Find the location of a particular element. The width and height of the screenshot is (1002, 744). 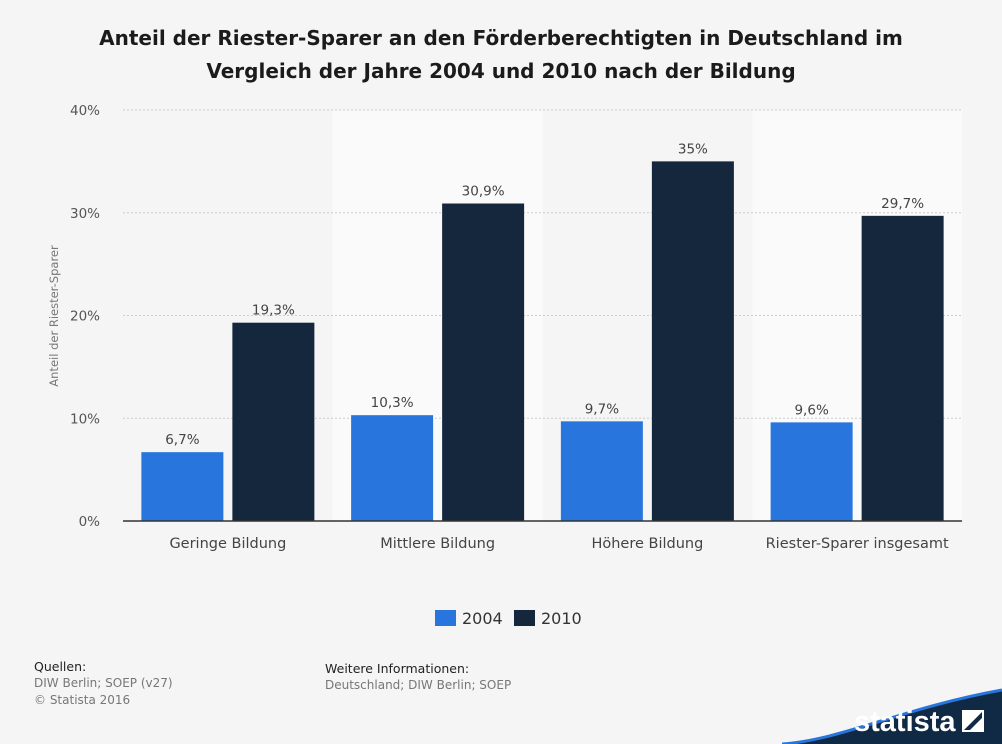

legend-label-2004: 2004 is located at coordinates (482, 618).